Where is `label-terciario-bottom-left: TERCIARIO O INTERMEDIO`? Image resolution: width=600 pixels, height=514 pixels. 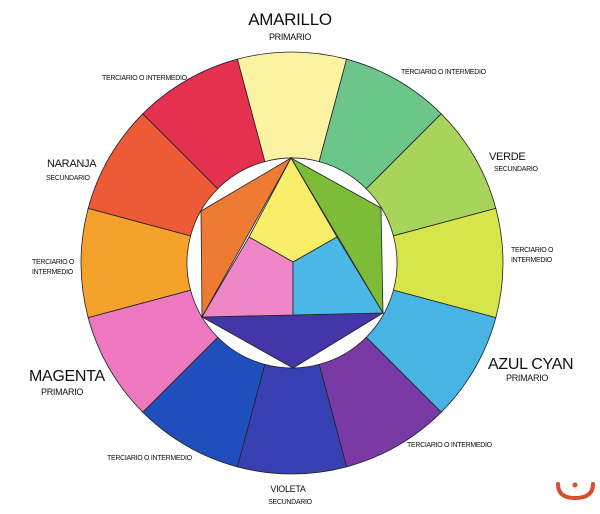 label-terciario-bottom-left: TERCIARIO O INTERMEDIO is located at coordinates (149, 458).